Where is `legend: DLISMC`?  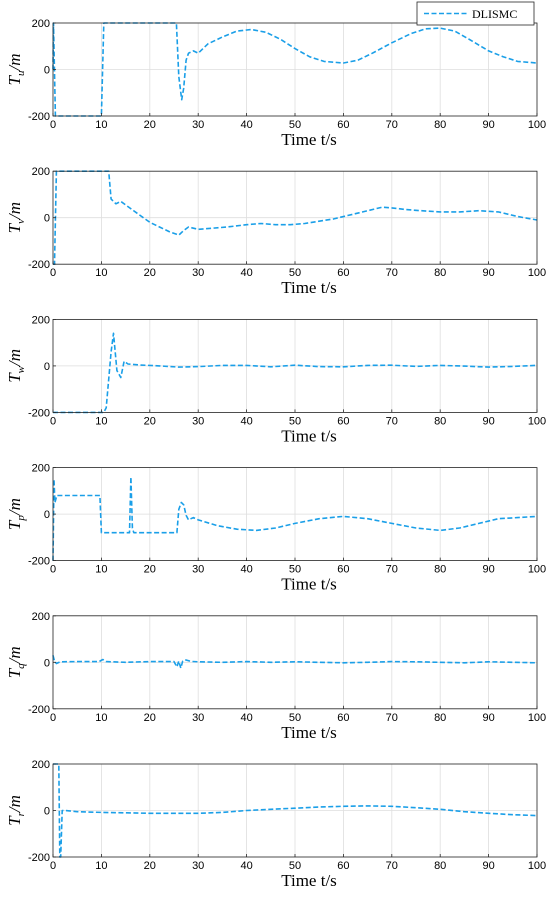 legend: DLISMC is located at coordinates (475, 13).